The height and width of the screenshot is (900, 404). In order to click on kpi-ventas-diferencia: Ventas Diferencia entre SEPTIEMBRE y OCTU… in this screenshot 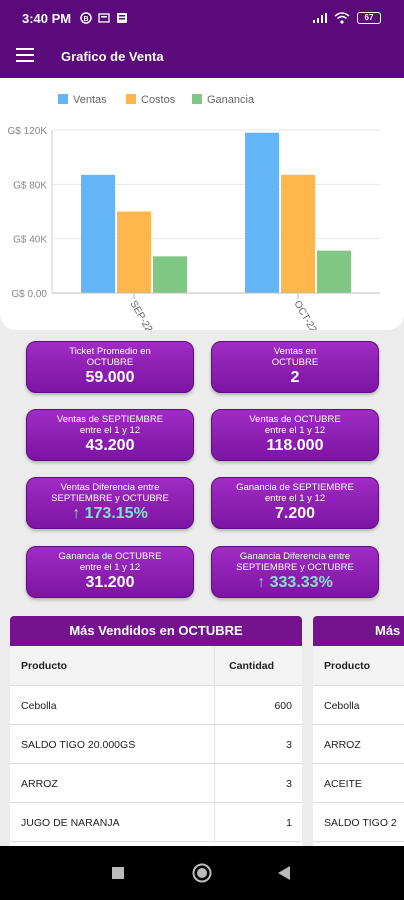, I will do `click(110, 503)`.